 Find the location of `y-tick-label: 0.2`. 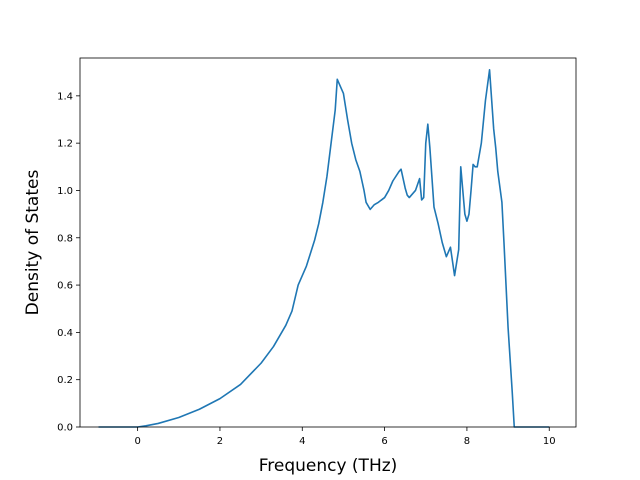

y-tick-label: 0.2 is located at coordinates (65, 380).